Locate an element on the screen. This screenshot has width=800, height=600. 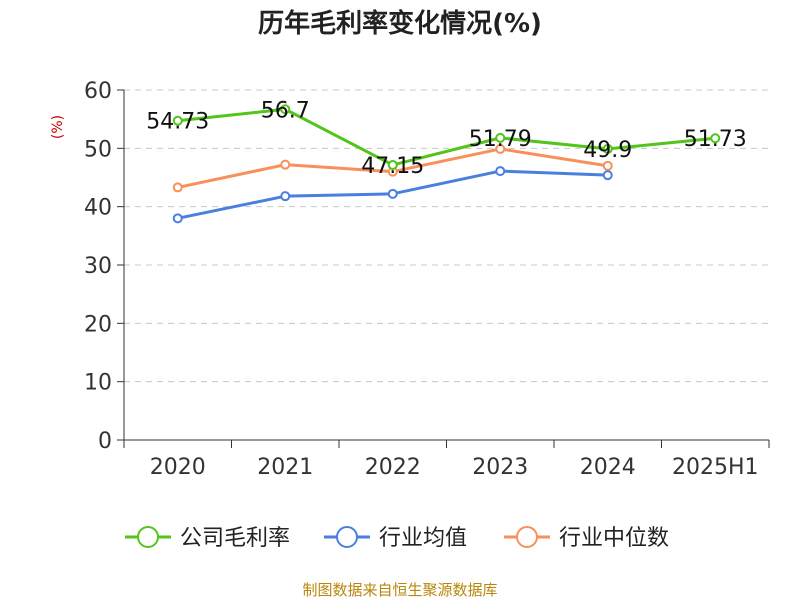
y-tick-label: 20 is located at coordinates (98, 324).